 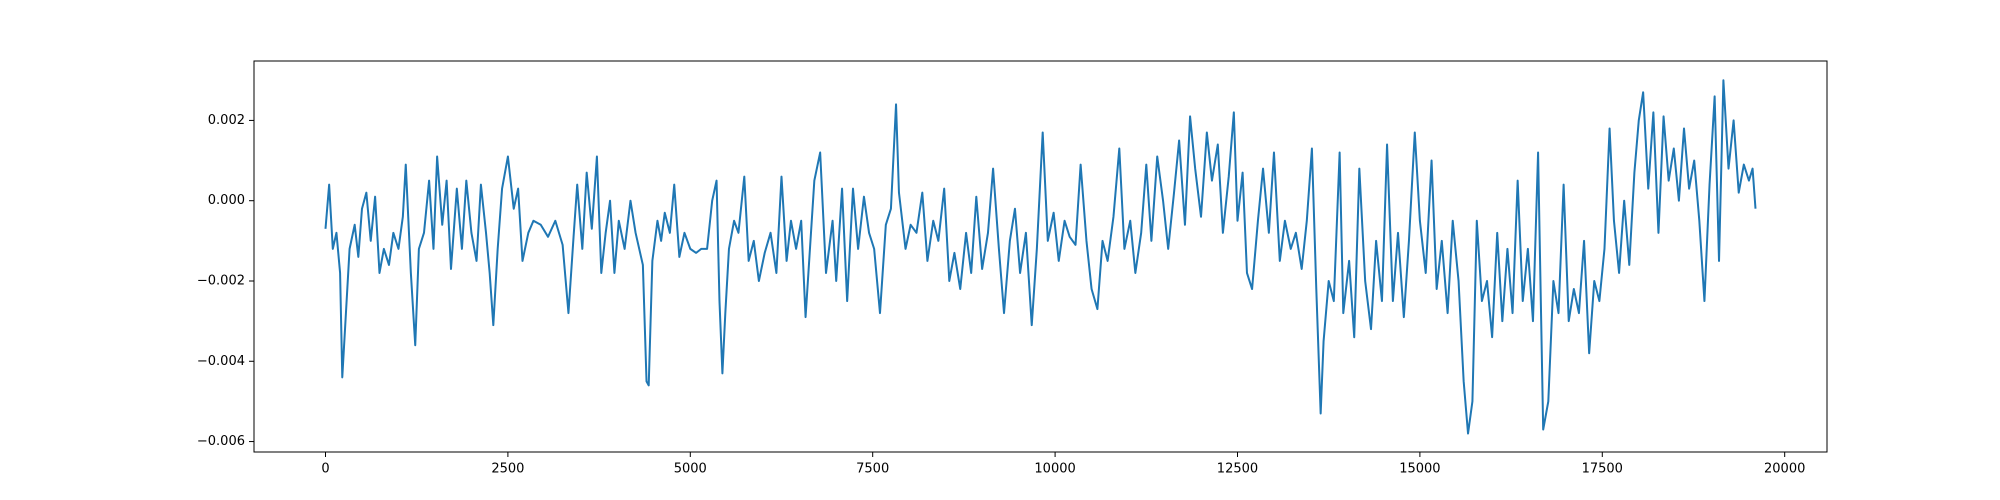 I want to click on y-tick-label: −0.004, so click(x=221, y=361).